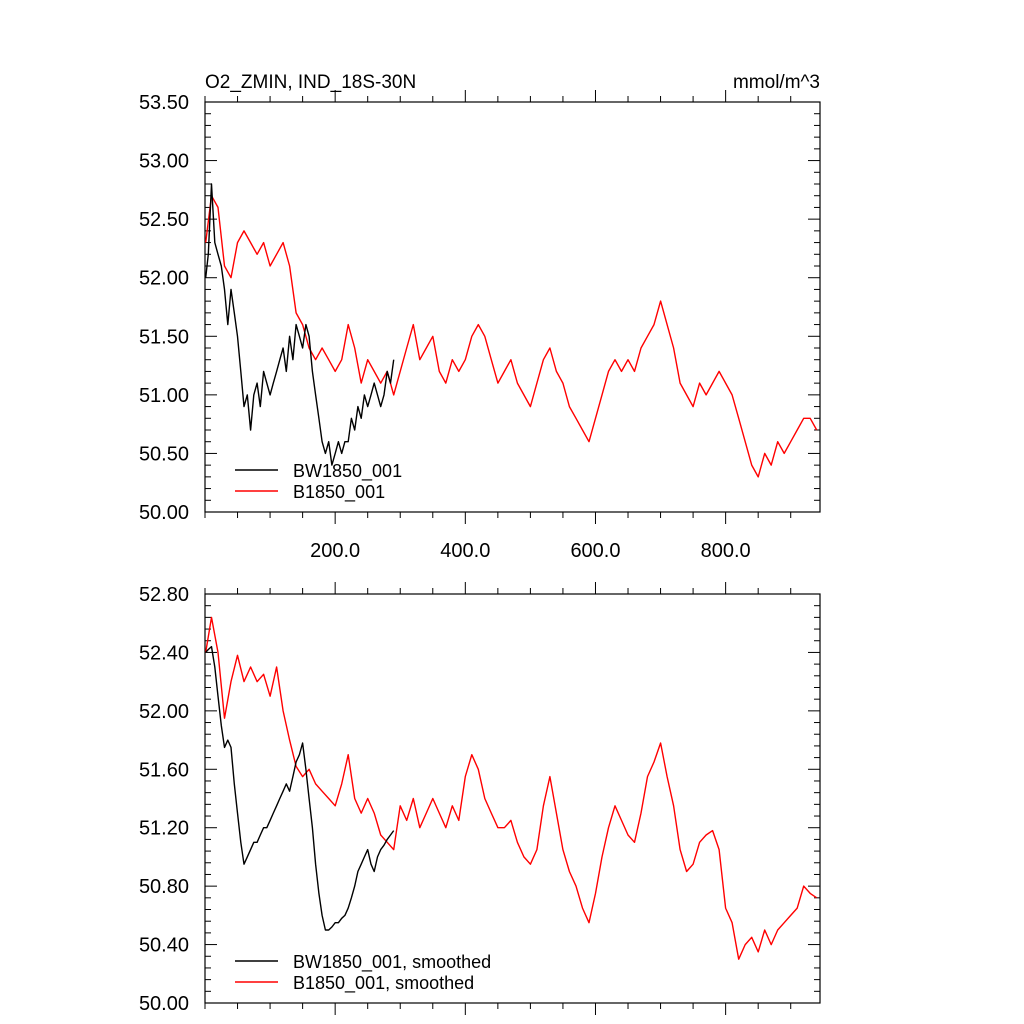  What do you see at coordinates (726, 551) in the screenshot?
I see `top-x-tick-label: 800.0` at bounding box center [726, 551].